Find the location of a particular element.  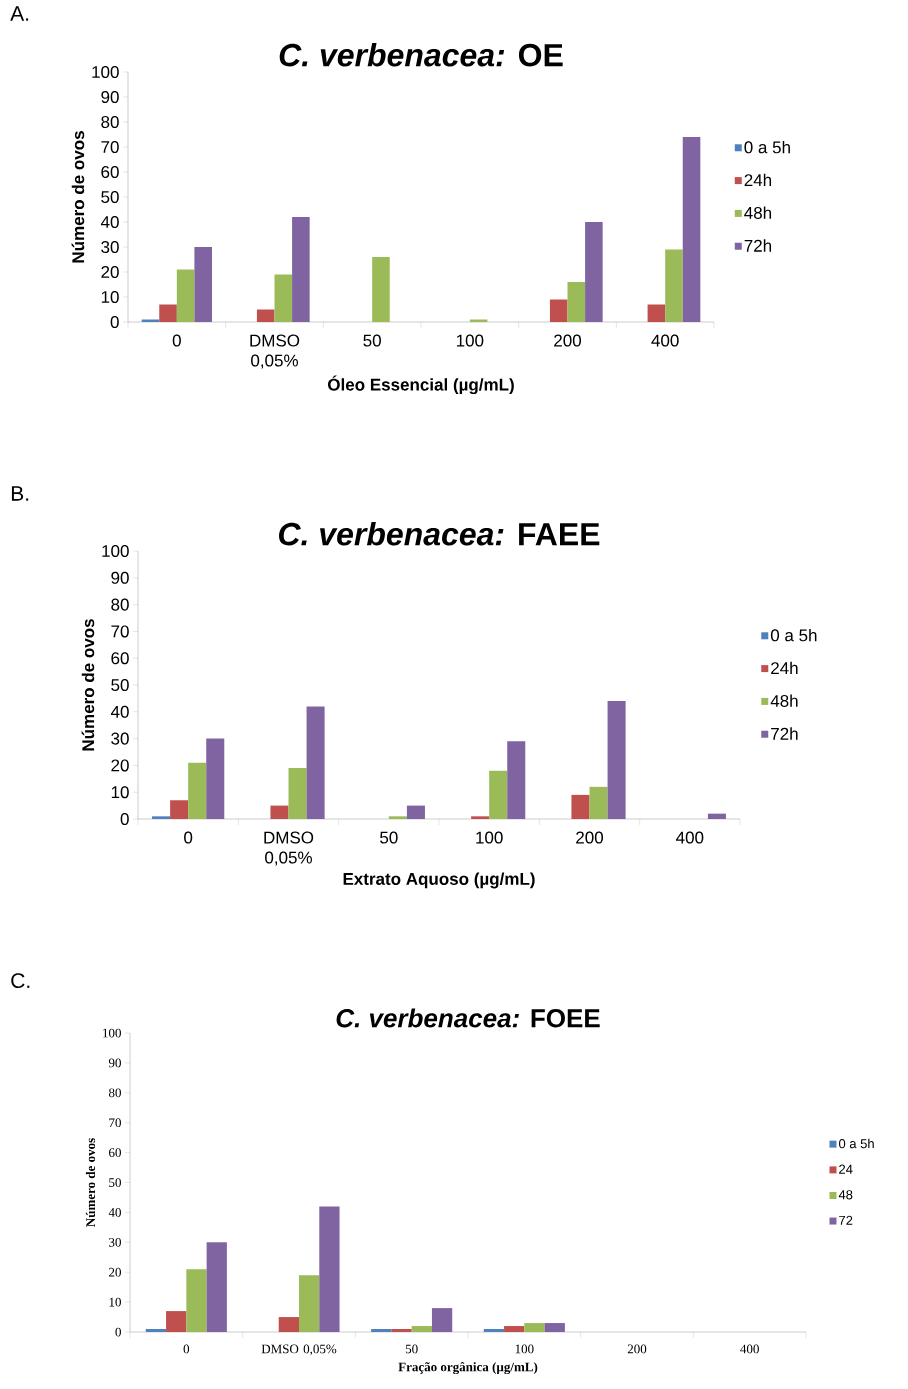

legend-label: 24h is located at coordinates (758, 179).